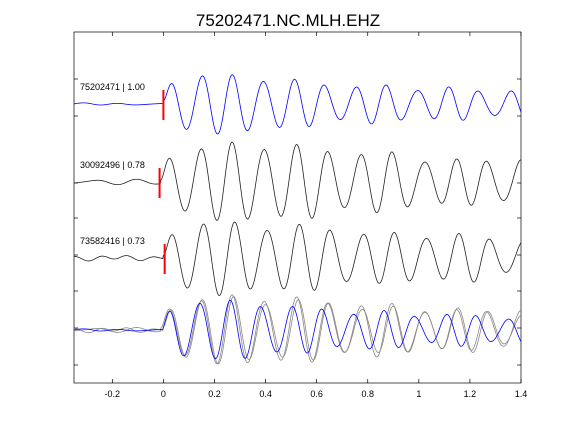 This screenshot has height=432, width=576. What do you see at coordinates (113, 394) in the screenshot?
I see `x-tick-label: -0.2` at bounding box center [113, 394].